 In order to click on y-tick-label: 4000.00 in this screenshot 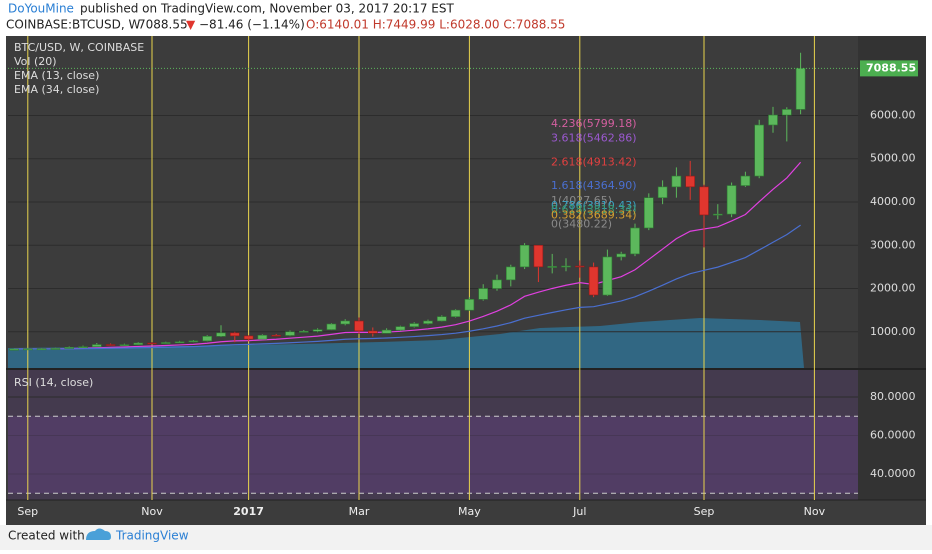, I will do `click(893, 201)`.